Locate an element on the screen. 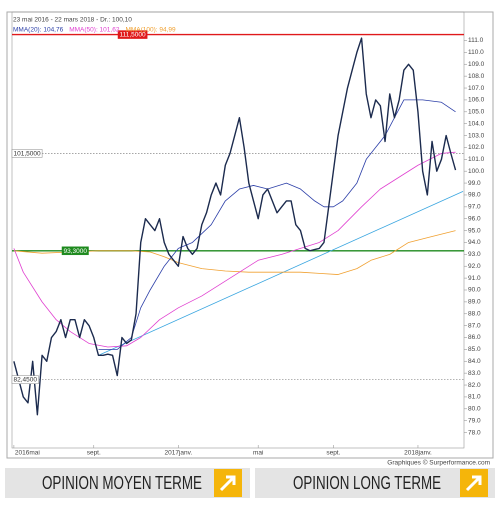  y-tick-label: 92.0 is located at coordinates (474, 266).